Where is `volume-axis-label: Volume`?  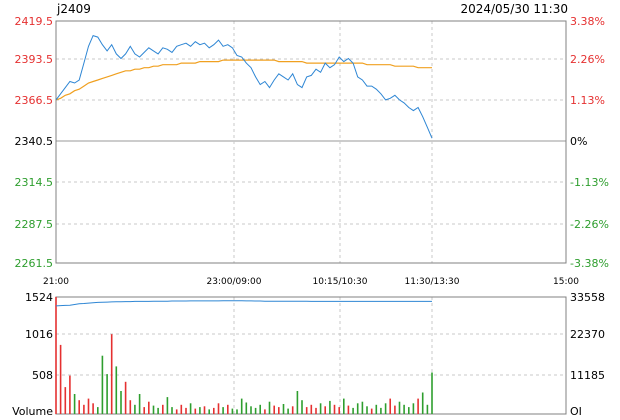 volume-axis-label: Volume is located at coordinates (32, 411).